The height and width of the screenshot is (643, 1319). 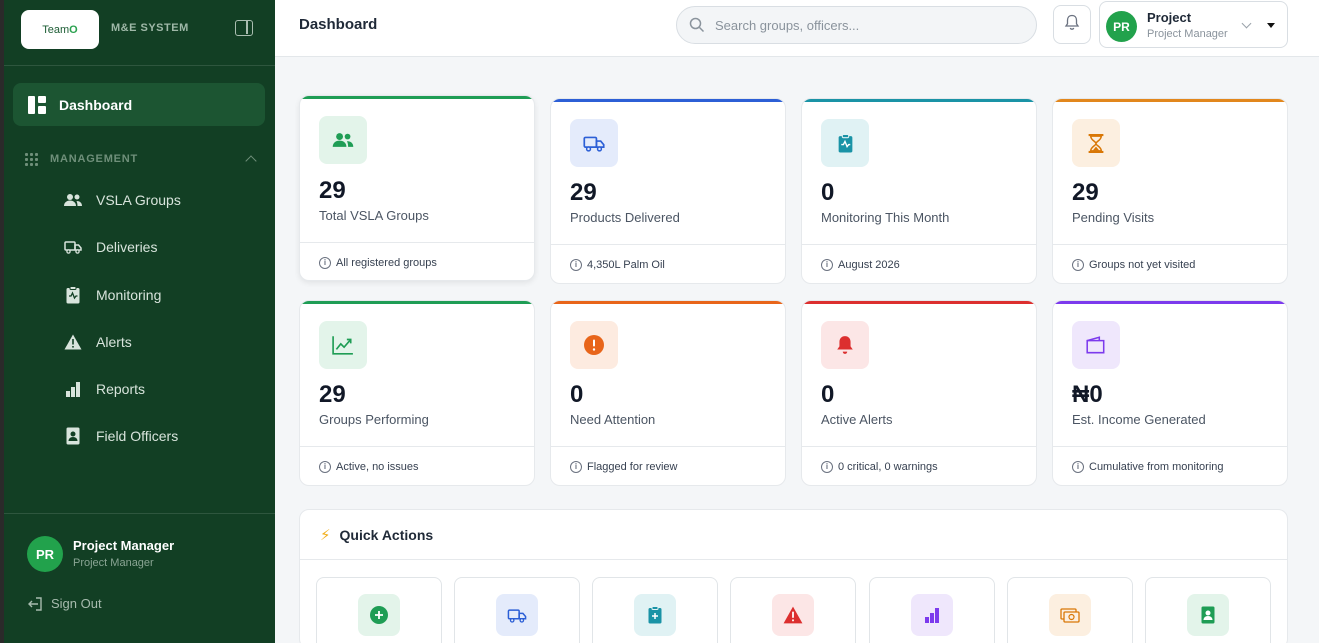 What do you see at coordinates (613, 419) in the screenshot?
I see `stat-label: Need Attention` at bounding box center [613, 419].